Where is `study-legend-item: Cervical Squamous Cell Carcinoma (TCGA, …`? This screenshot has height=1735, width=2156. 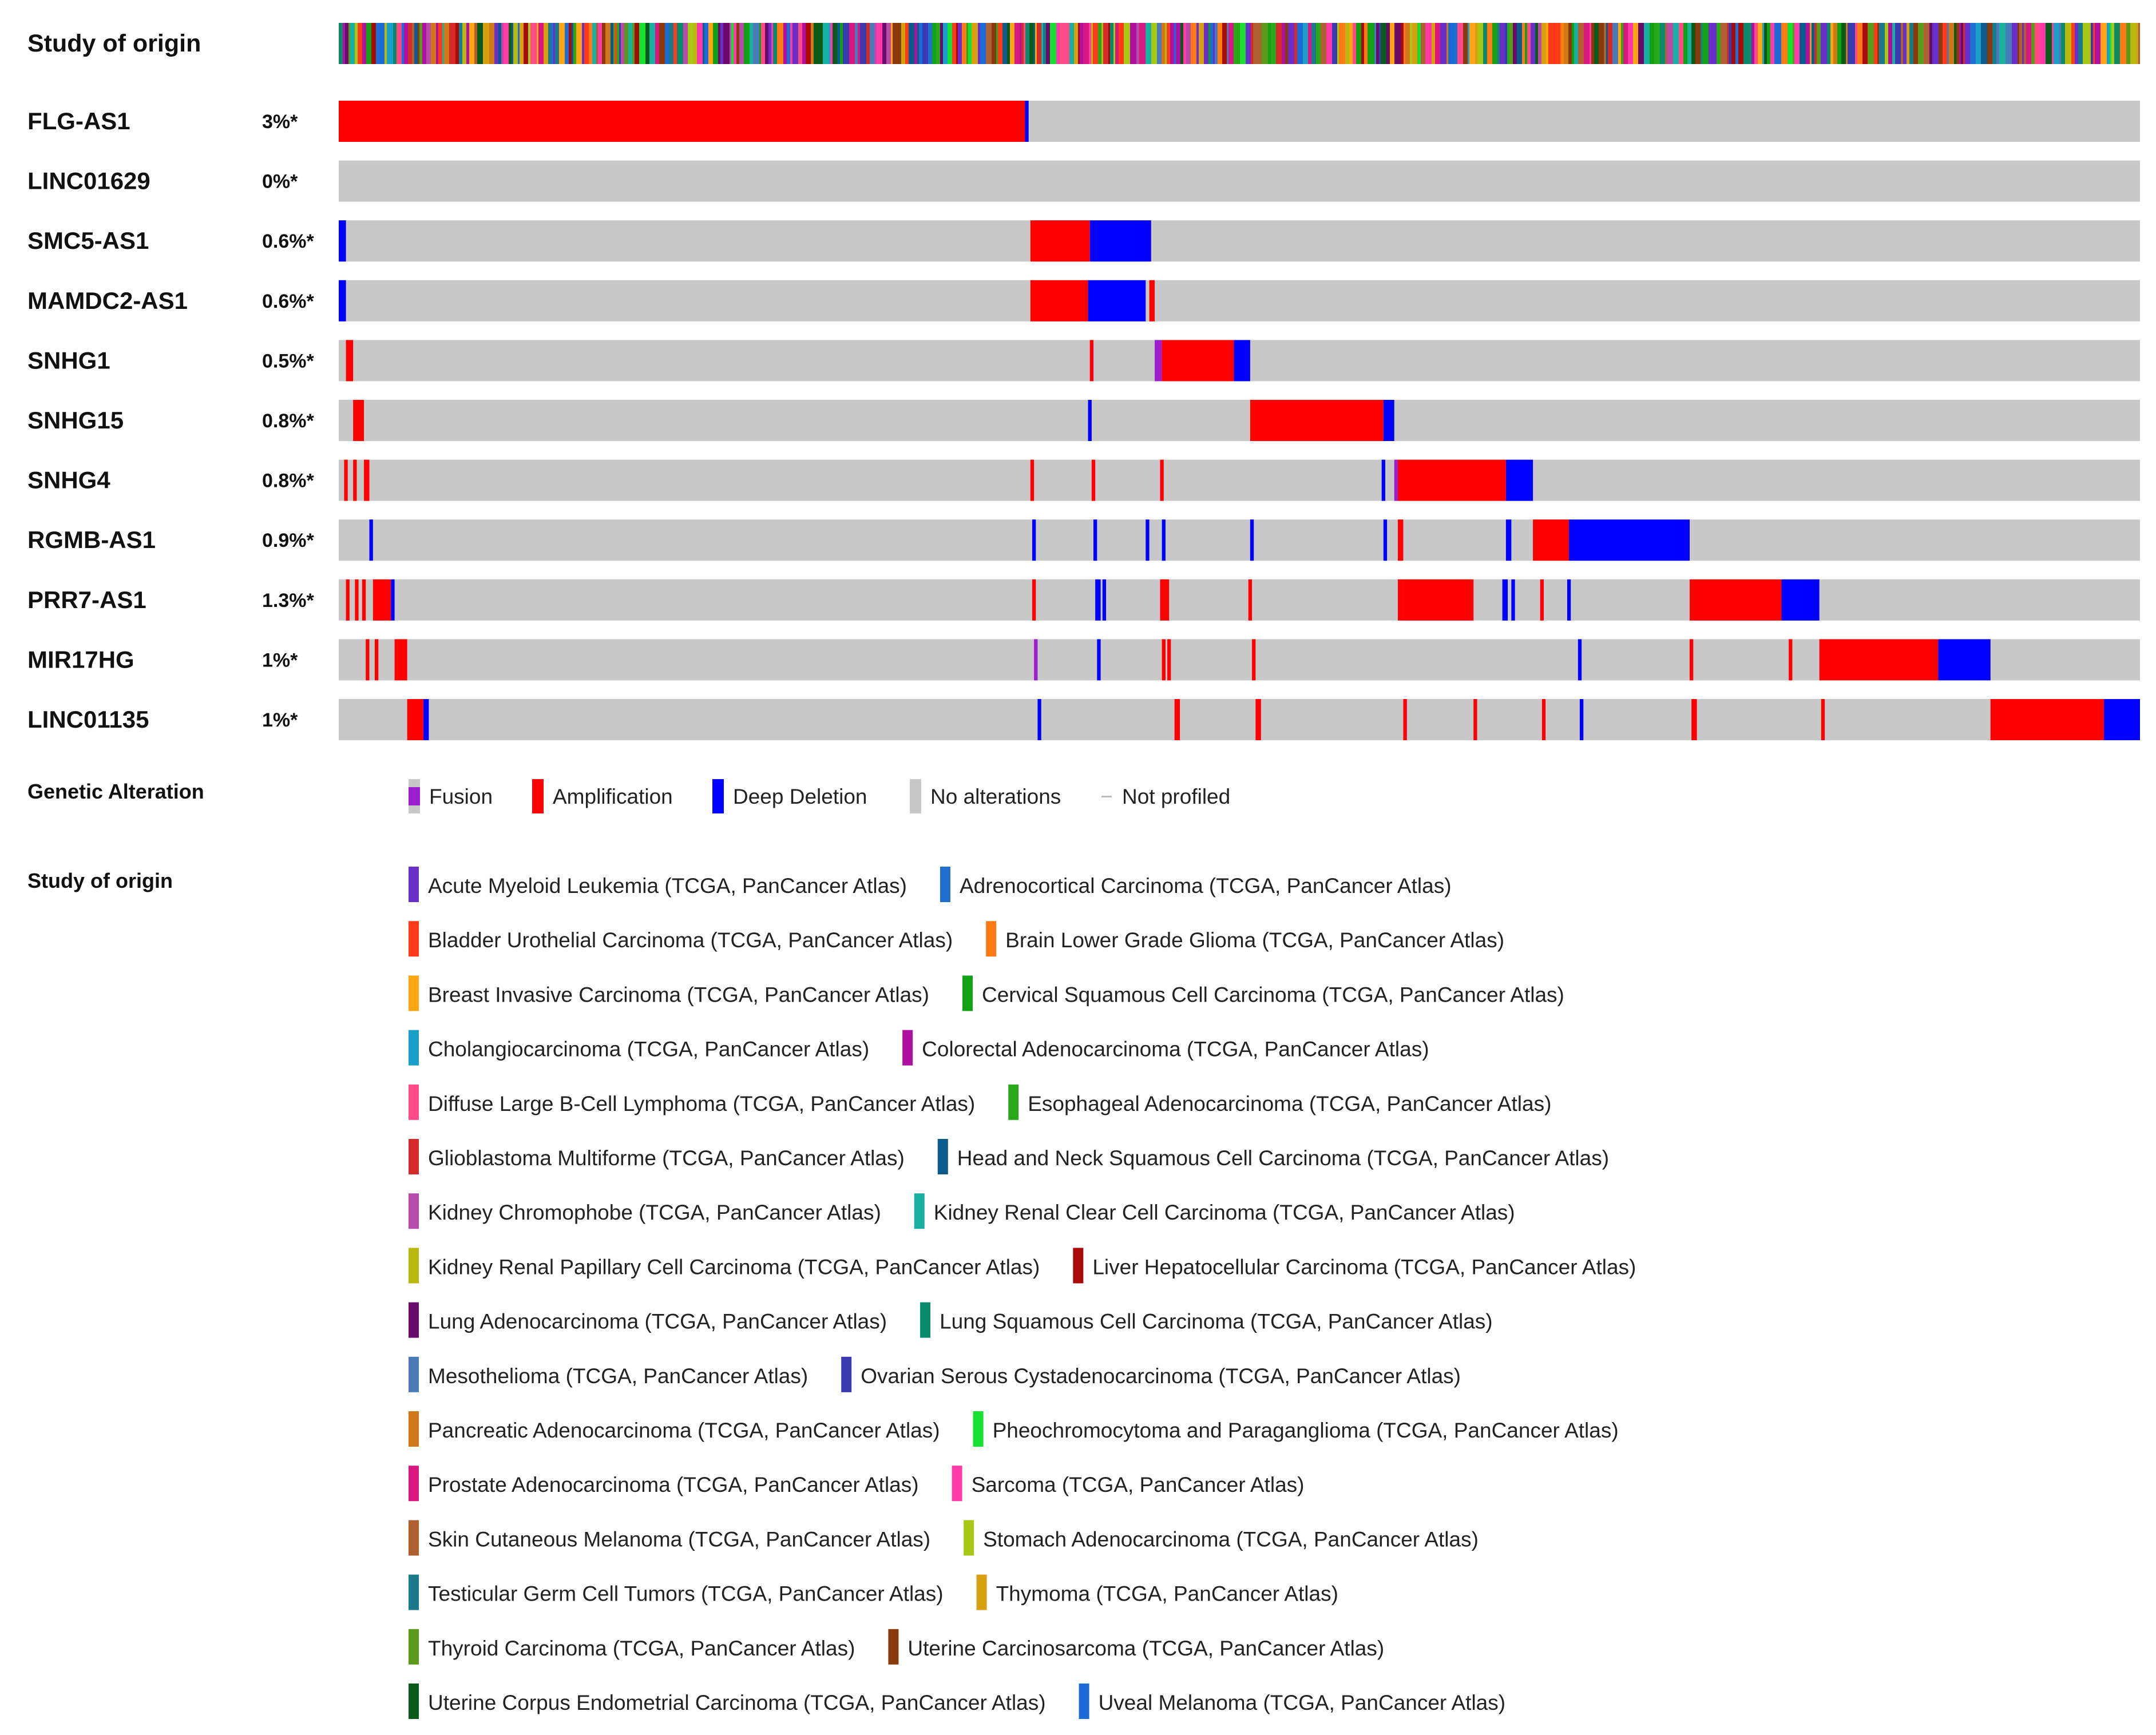 study-legend-item: Cervical Squamous Cell Carcinoma (TCGA, … is located at coordinates (1263, 993).